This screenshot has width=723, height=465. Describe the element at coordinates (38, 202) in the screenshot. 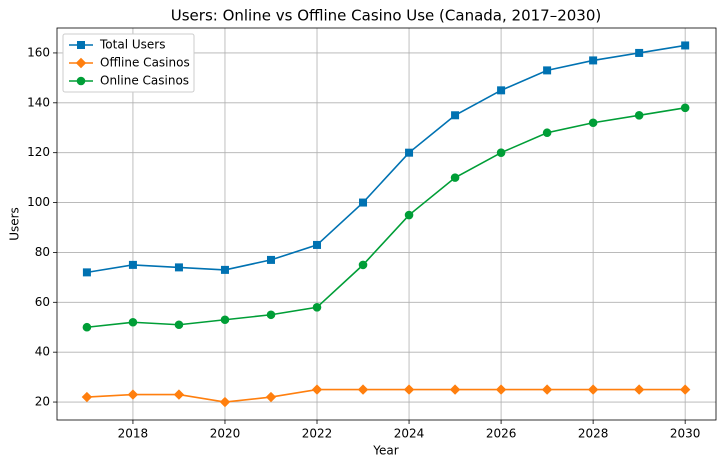

I see `y-tick-label: 100` at that location.